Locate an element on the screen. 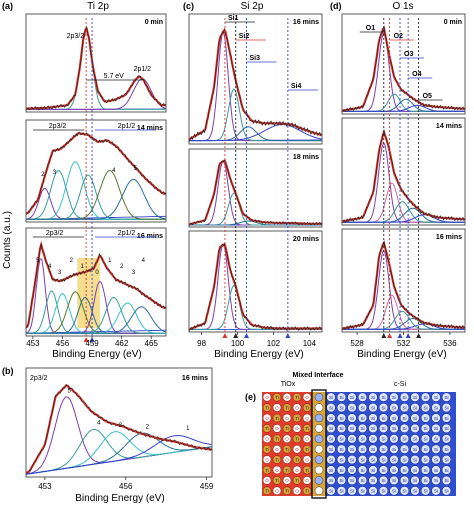  panel-a-title: Ti 2p is located at coordinates (98, 6).